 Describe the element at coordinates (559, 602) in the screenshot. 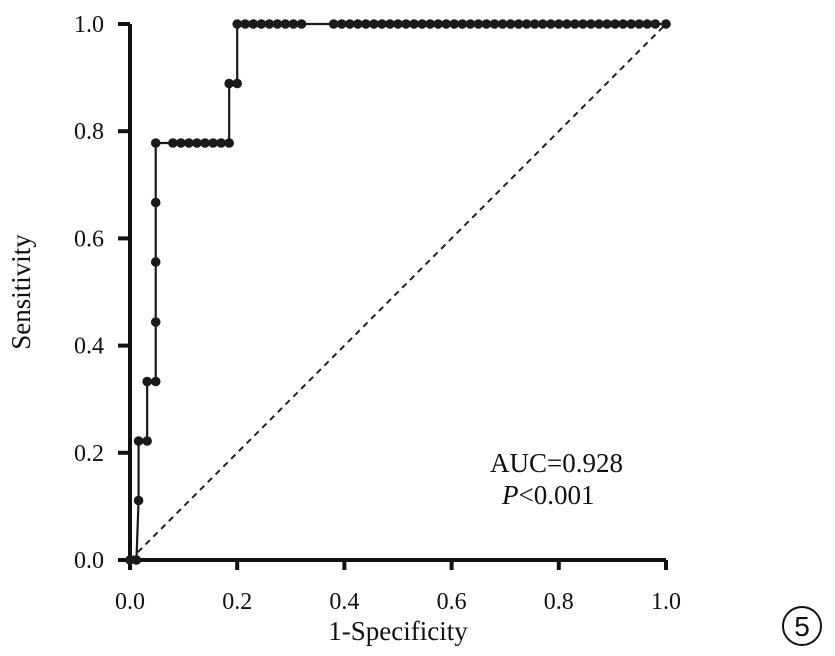

I see `x-tick-label: 0.8` at that location.